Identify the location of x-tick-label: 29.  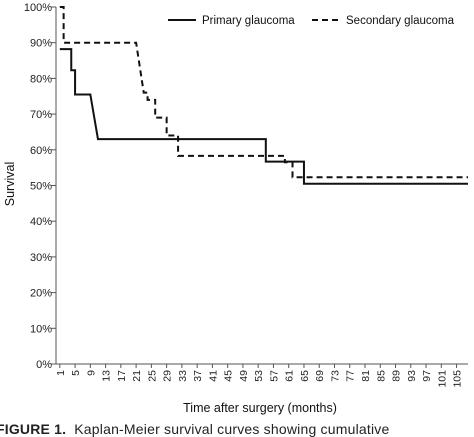
(168, 376).